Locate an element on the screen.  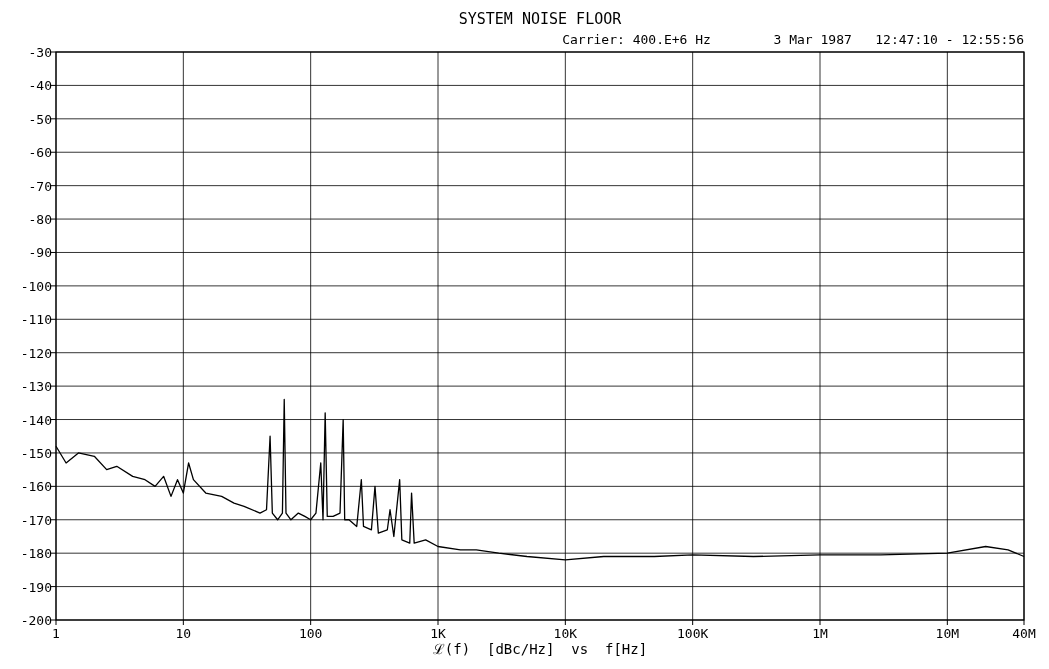
x-tick-label: 100 is located at coordinates (310, 633).